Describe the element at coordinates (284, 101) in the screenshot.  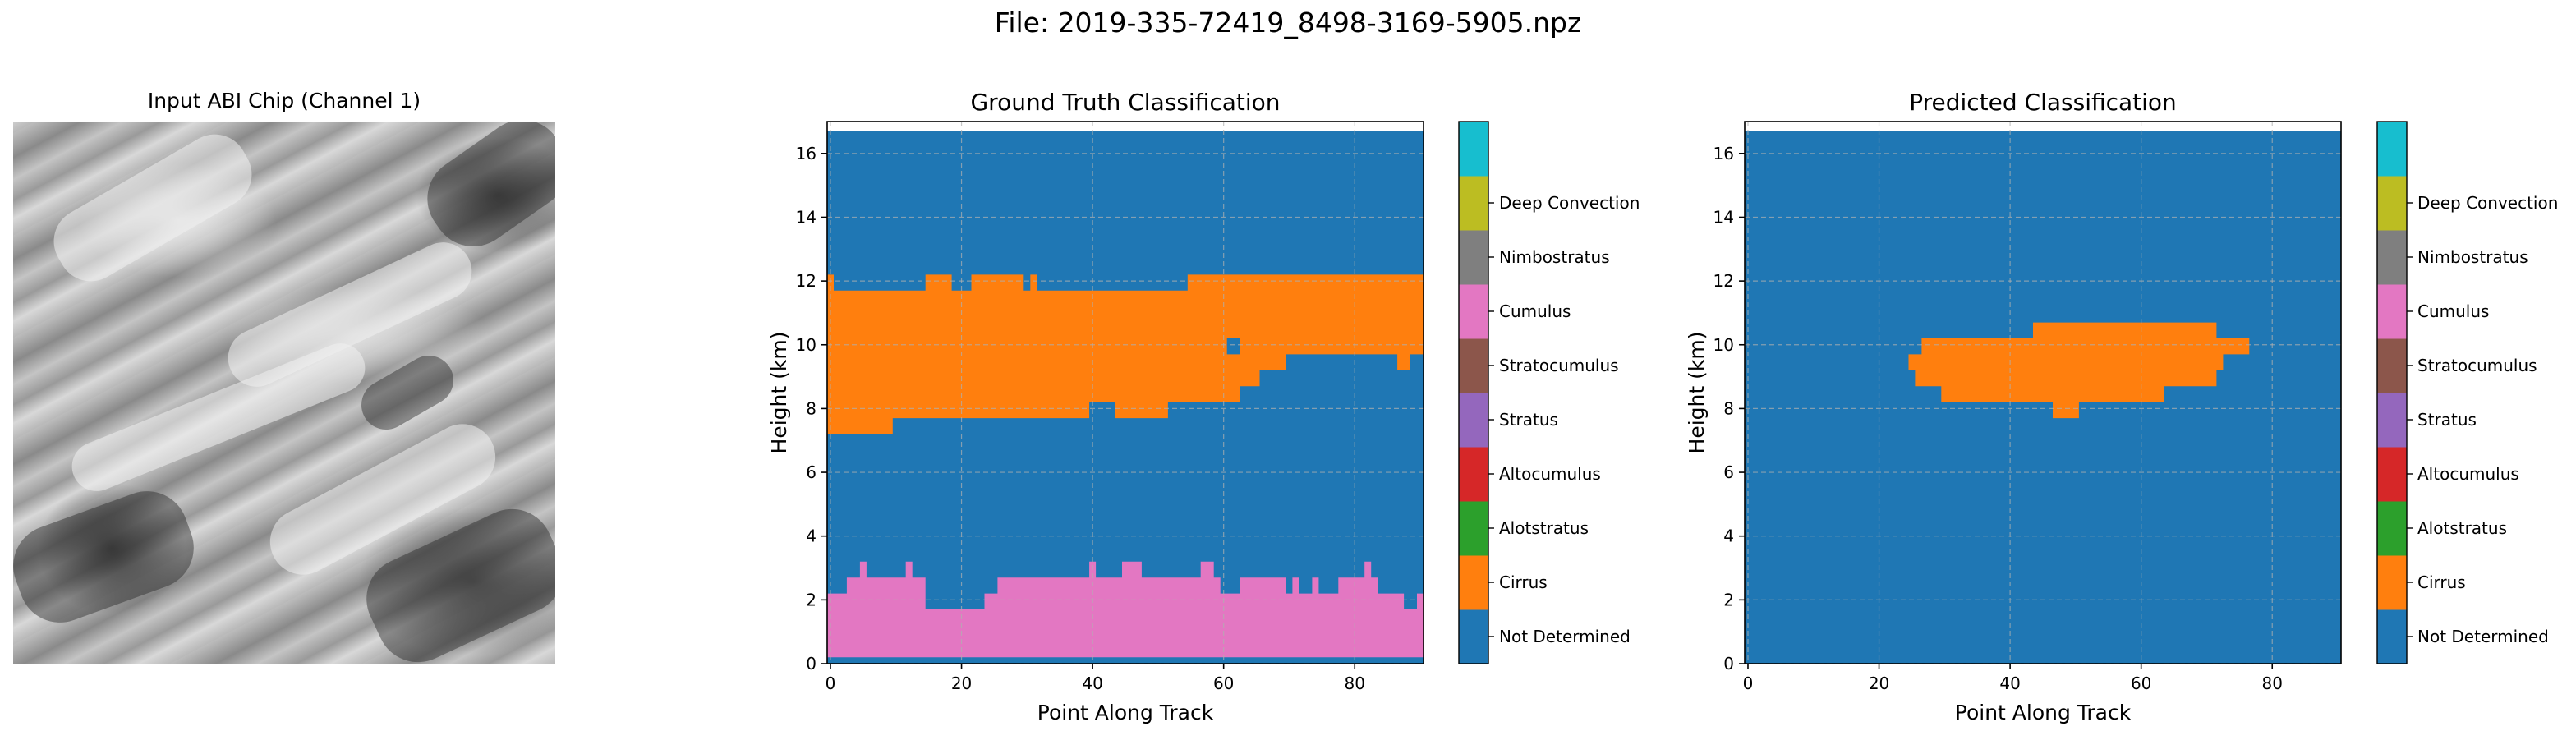
I see `chip-title: Input ABI Chip (Channel 1)` at that location.